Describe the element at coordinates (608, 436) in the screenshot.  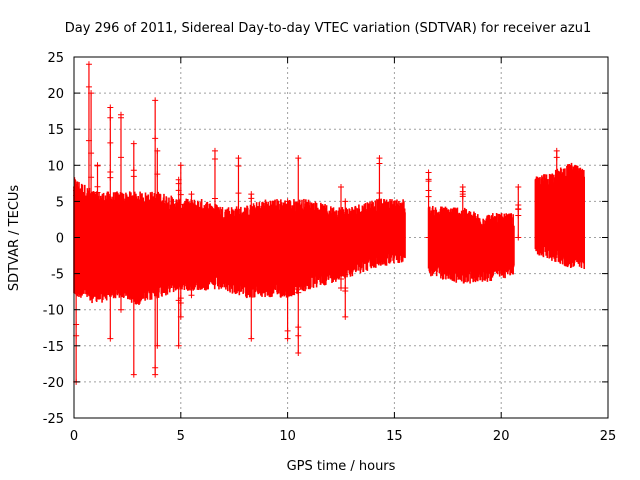
I see `x-tick-label: 25` at that location.